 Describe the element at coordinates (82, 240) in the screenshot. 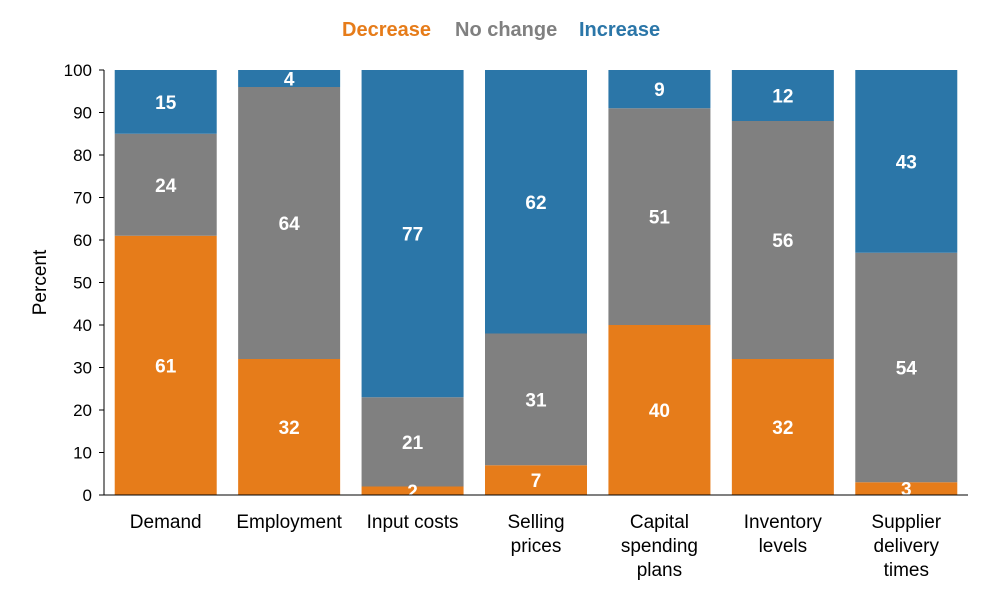

I see `y-tick-label: 60` at that location.